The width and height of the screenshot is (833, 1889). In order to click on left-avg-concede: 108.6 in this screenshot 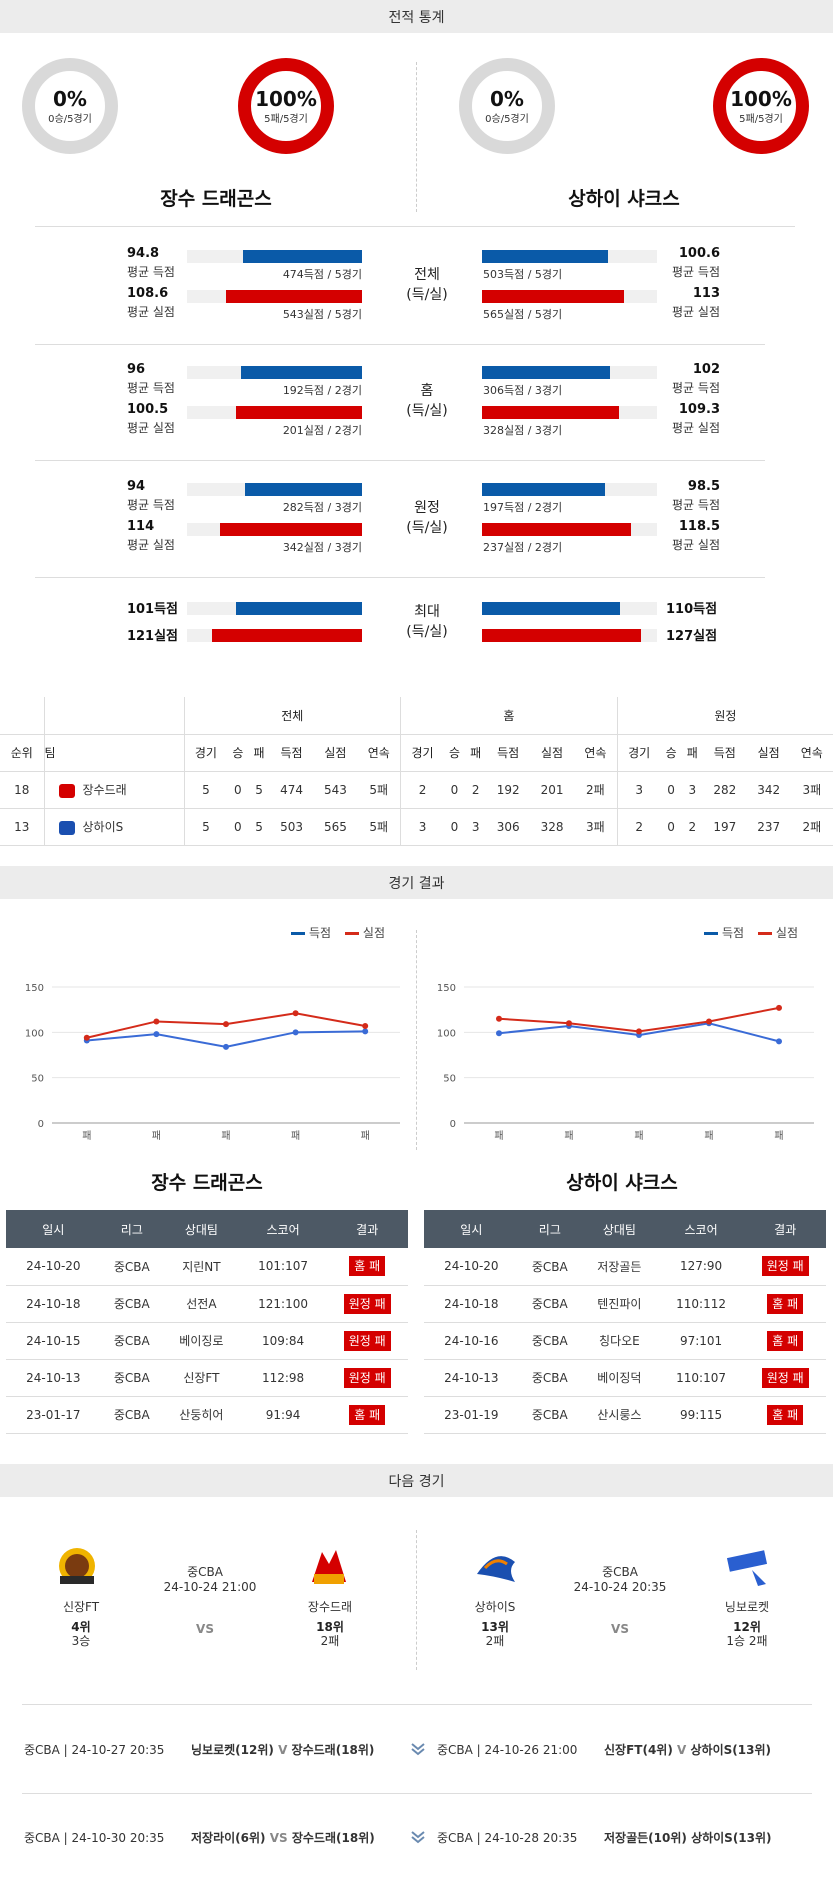, I will do `click(148, 293)`.